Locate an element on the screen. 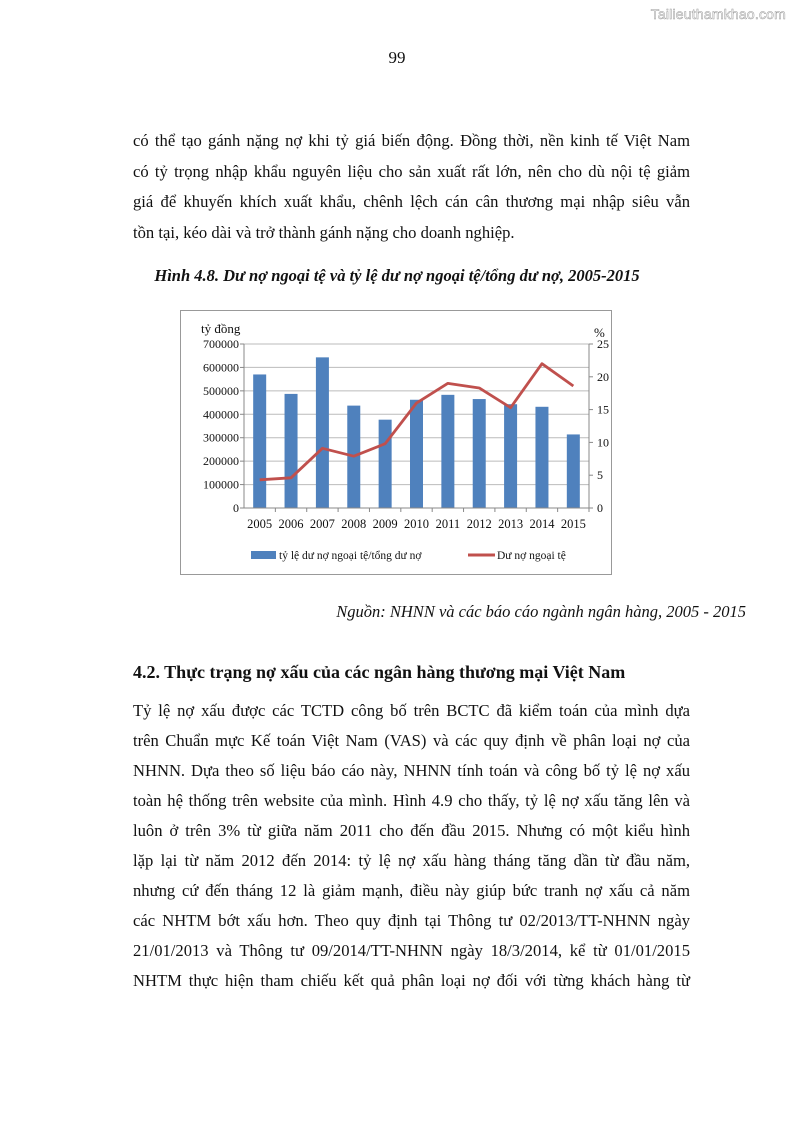 Image resolution: width=794 pixels, height=1123 pixels. right-tick-label: 20 is located at coordinates (603, 377).